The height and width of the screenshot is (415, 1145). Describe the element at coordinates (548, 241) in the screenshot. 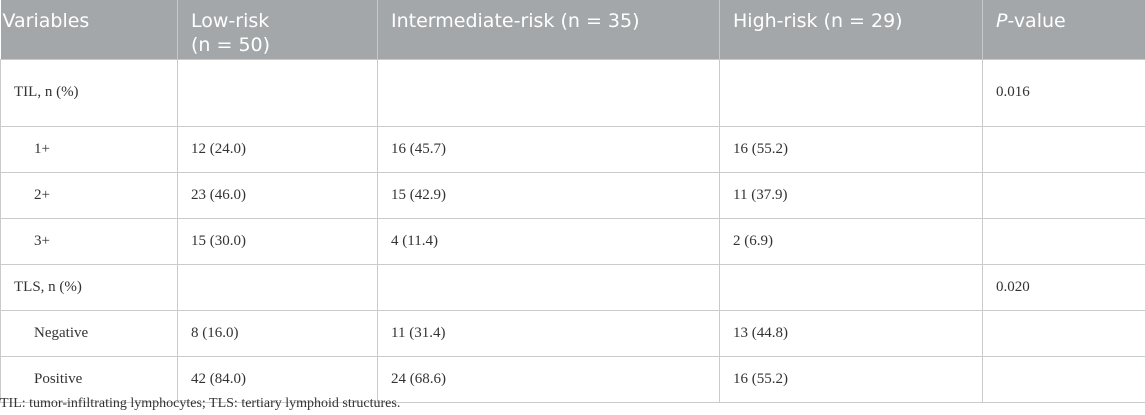

I see `cell-intermediate: 4 (11.4)` at that location.